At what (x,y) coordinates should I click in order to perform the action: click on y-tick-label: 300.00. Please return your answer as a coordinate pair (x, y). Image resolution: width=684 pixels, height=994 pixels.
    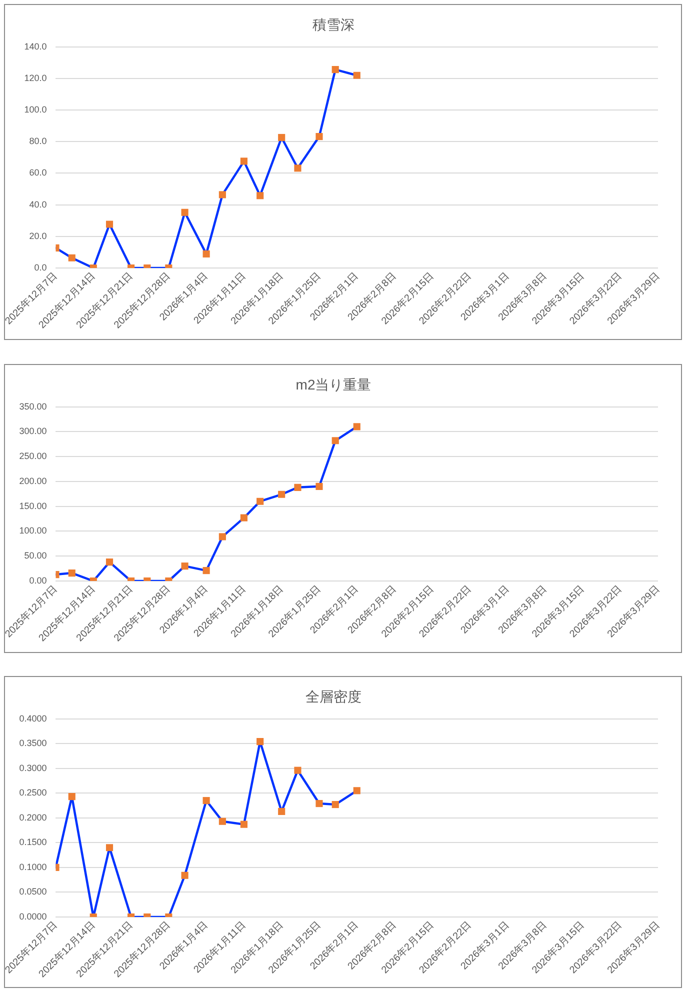
    Looking at the image, I should click on (33, 431).